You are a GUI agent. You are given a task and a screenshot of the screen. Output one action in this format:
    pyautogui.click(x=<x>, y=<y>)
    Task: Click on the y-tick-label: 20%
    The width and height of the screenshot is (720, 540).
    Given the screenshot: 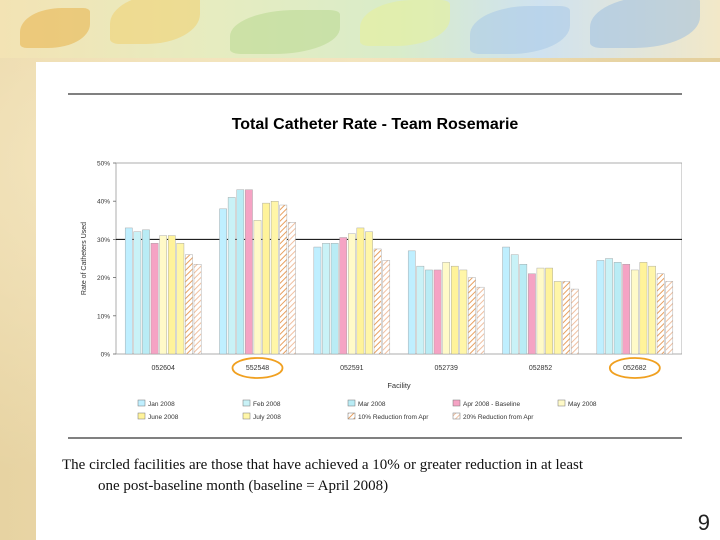 What is the action you would take?
    pyautogui.click(x=103, y=278)
    